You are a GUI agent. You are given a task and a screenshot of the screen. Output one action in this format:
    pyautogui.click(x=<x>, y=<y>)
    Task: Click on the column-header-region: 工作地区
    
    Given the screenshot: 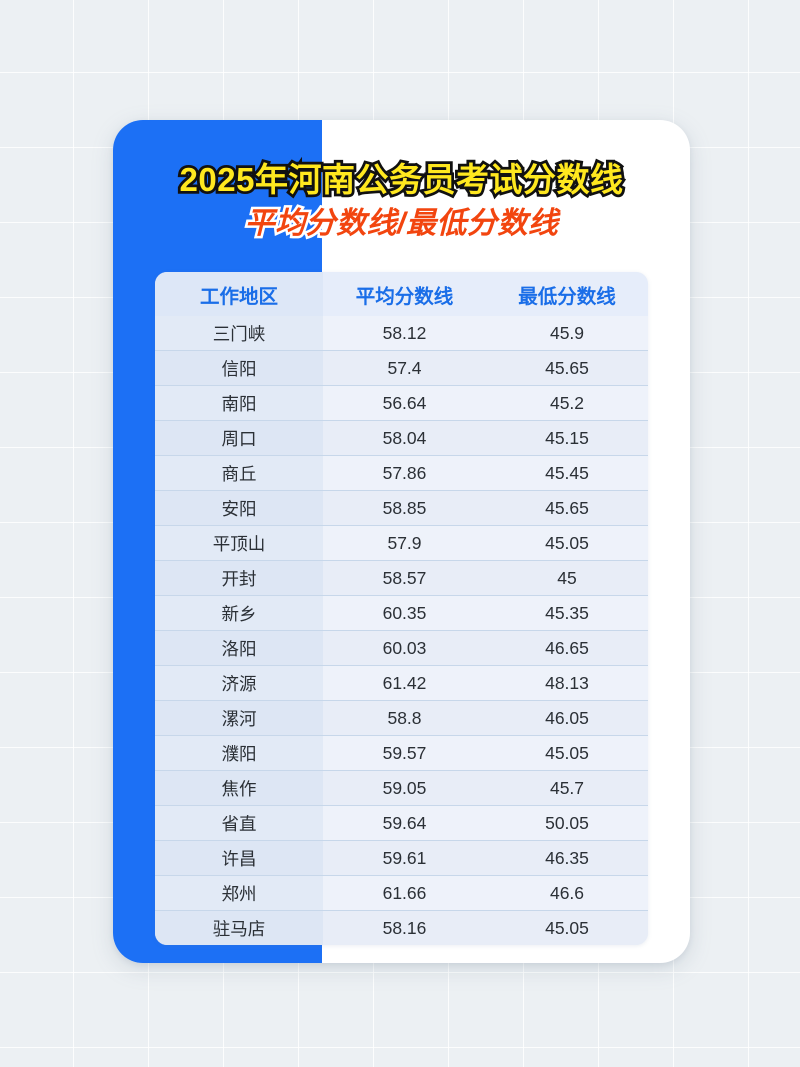 What is the action you would take?
    pyautogui.click(x=239, y=294)
    